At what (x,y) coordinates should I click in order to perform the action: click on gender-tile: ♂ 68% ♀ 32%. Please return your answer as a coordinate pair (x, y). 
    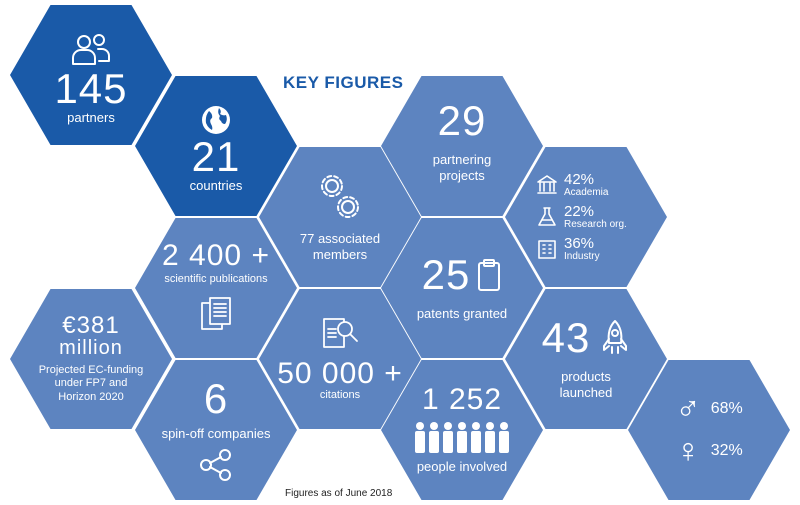
    Looking at the image, I should click on (709, 430).